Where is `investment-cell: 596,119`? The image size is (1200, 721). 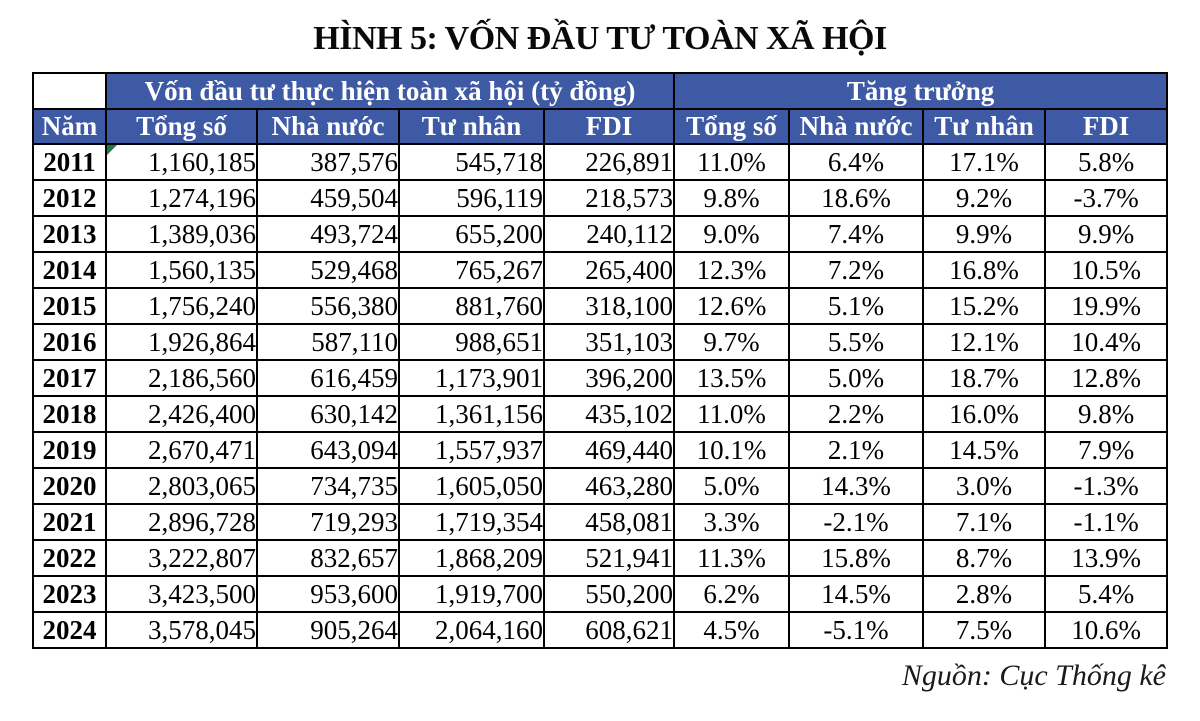 investment-cell: 596,119 is located at coordinates (471, 198).